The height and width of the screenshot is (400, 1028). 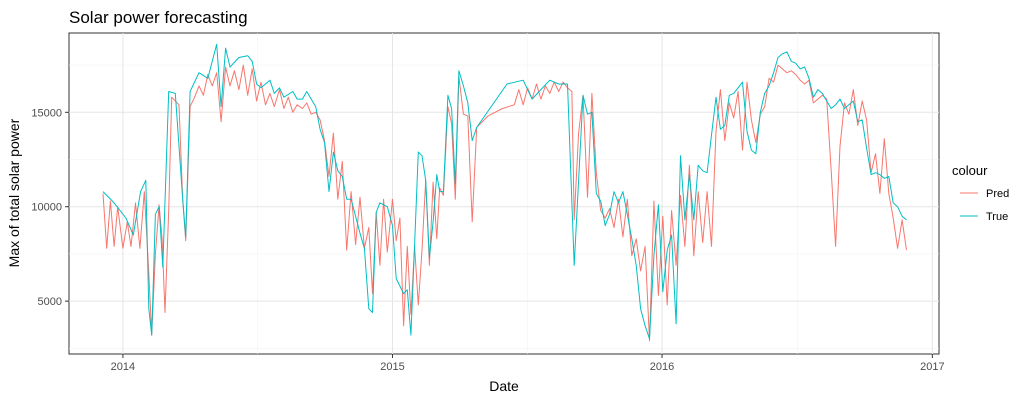 I want to click on y-tick-label: 10000, so click(x=46, y=208).